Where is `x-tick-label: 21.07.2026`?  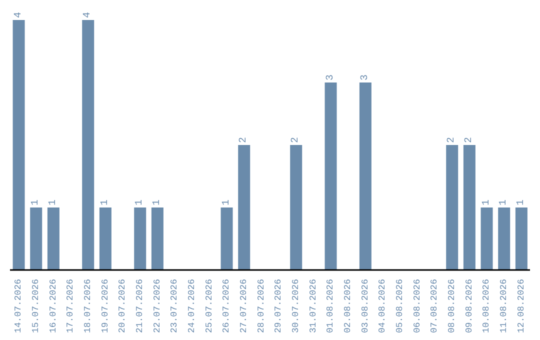 x-tick-label: 21.07.2026 is located at coordinates (140, 306).